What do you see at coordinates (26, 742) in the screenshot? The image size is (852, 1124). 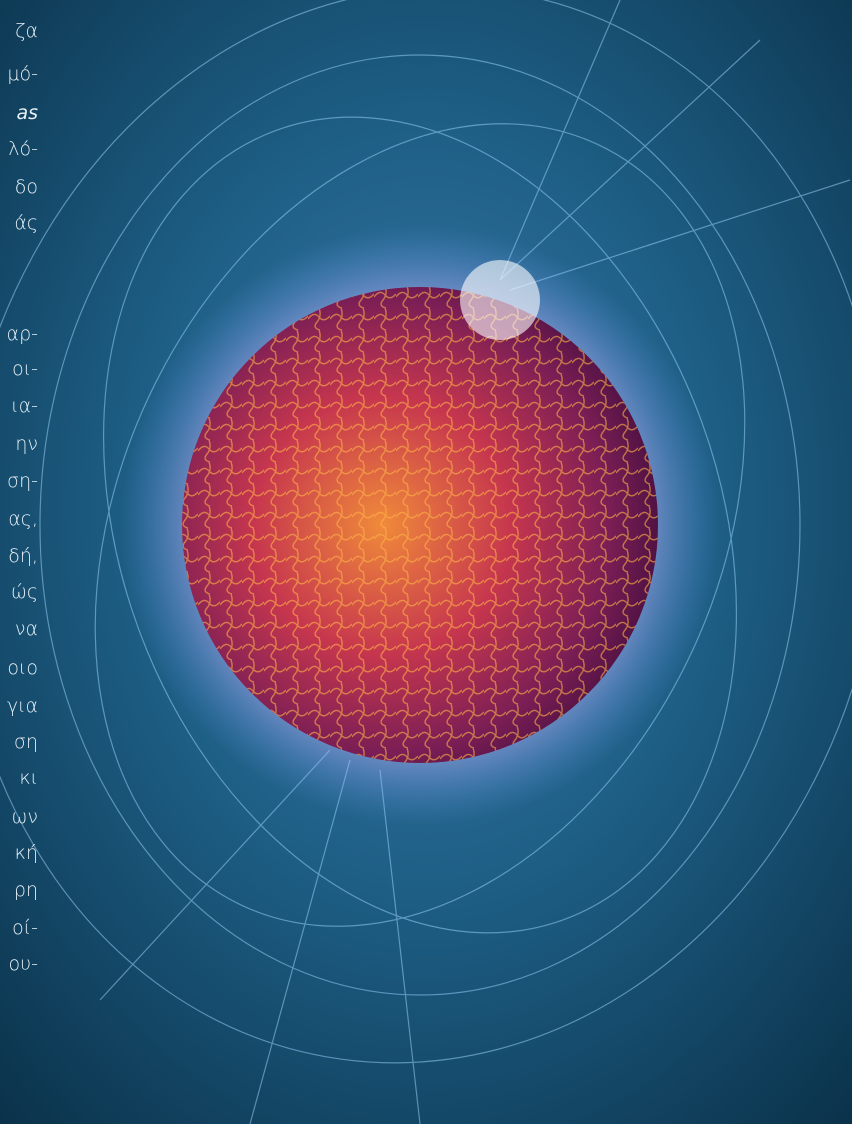 I see `text-fragment: ση` at bounding box center [26, 742].